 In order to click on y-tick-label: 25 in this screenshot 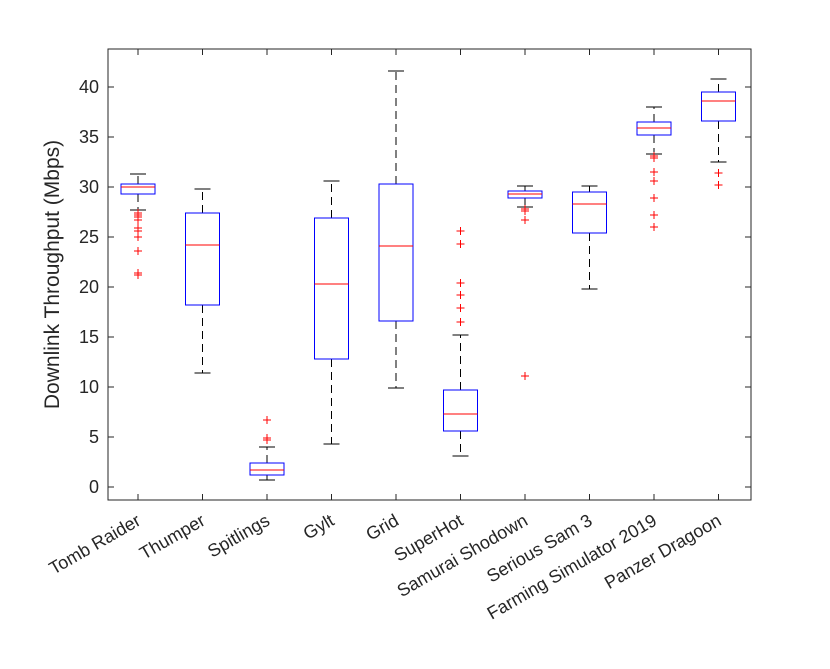, I will do `click(89, 237)`.